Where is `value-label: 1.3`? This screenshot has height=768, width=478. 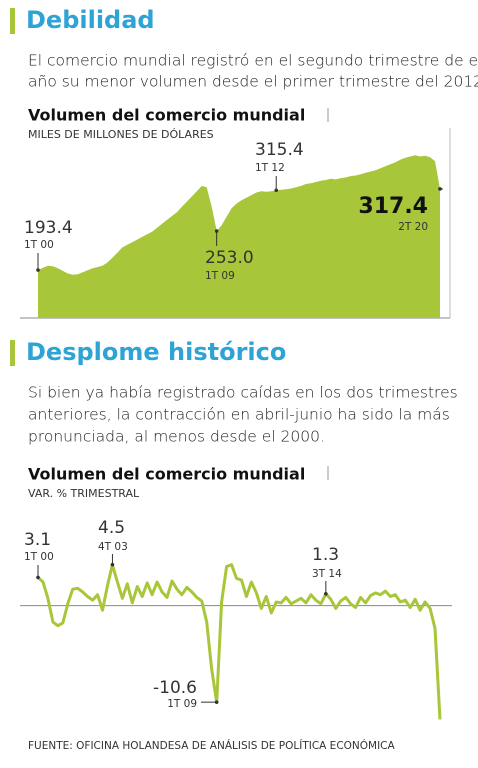
value-label: 1.3 is located at coordinates (325, 555).